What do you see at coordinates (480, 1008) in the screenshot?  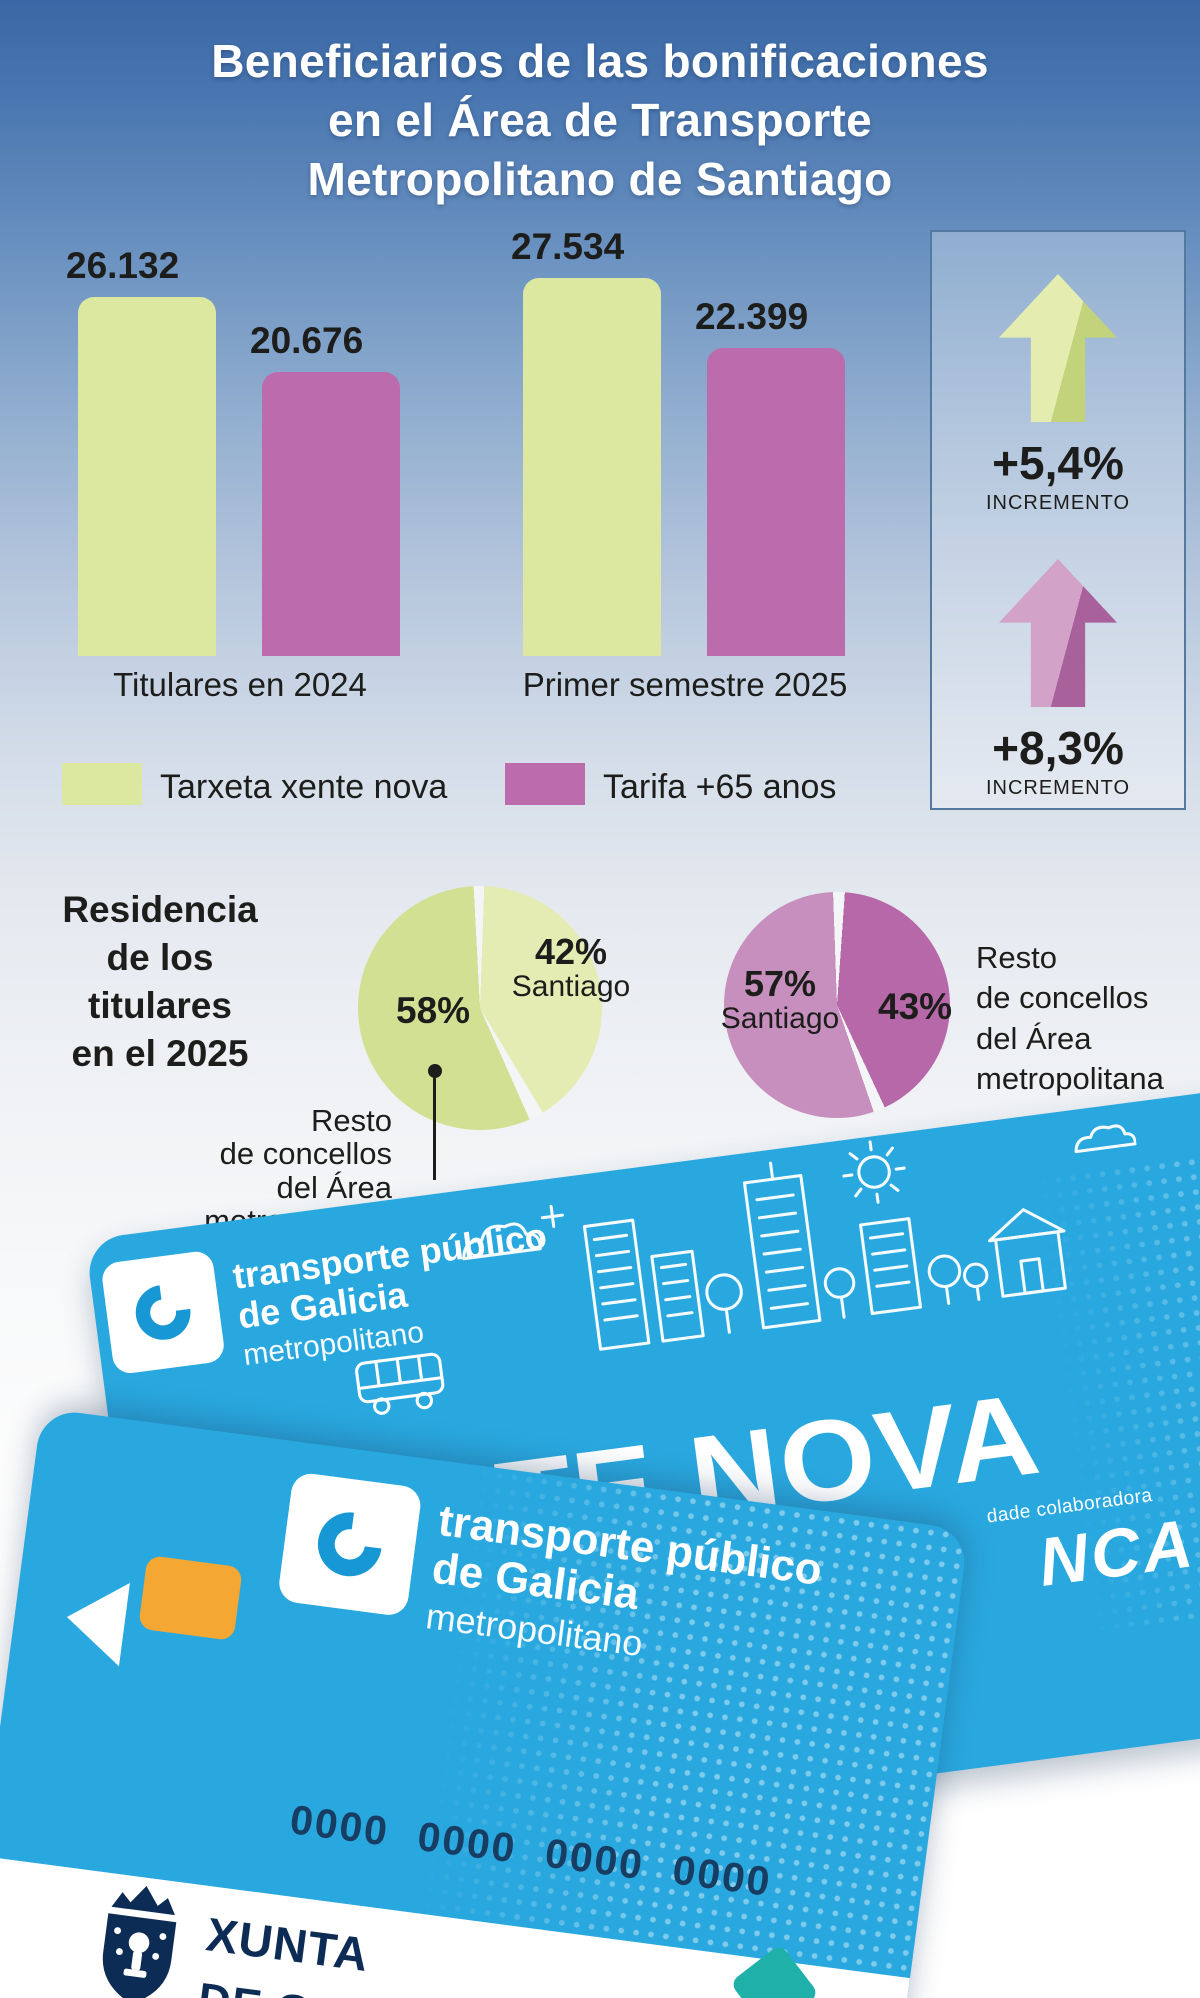 I see `pie-chart-xente-nova` at bounding box center [480, 1008].